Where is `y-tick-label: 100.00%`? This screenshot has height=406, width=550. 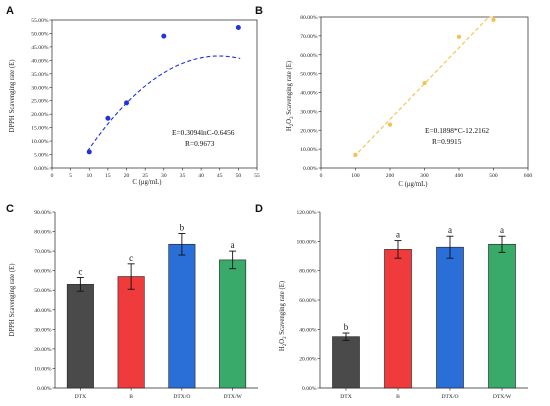
y-tick-label: 100.00% is located at coordinates (306, 242).